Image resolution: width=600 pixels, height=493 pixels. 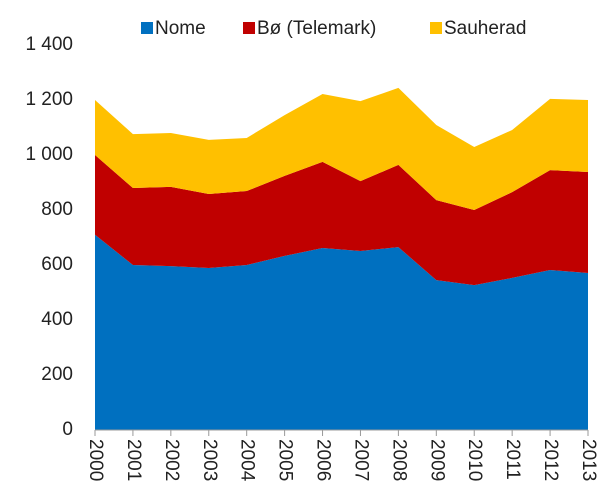 What do you see at coordinates (474, 460) in the screenshot?
I see `x-tick-label: 2010` at bounding box center [474, 460].